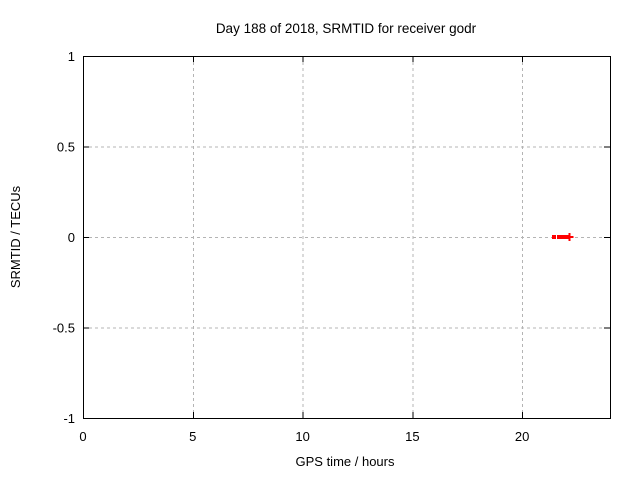  Describe the element at coordinates (82, 436) in the screenshot. I see `x-tick-label: 0` at that location.